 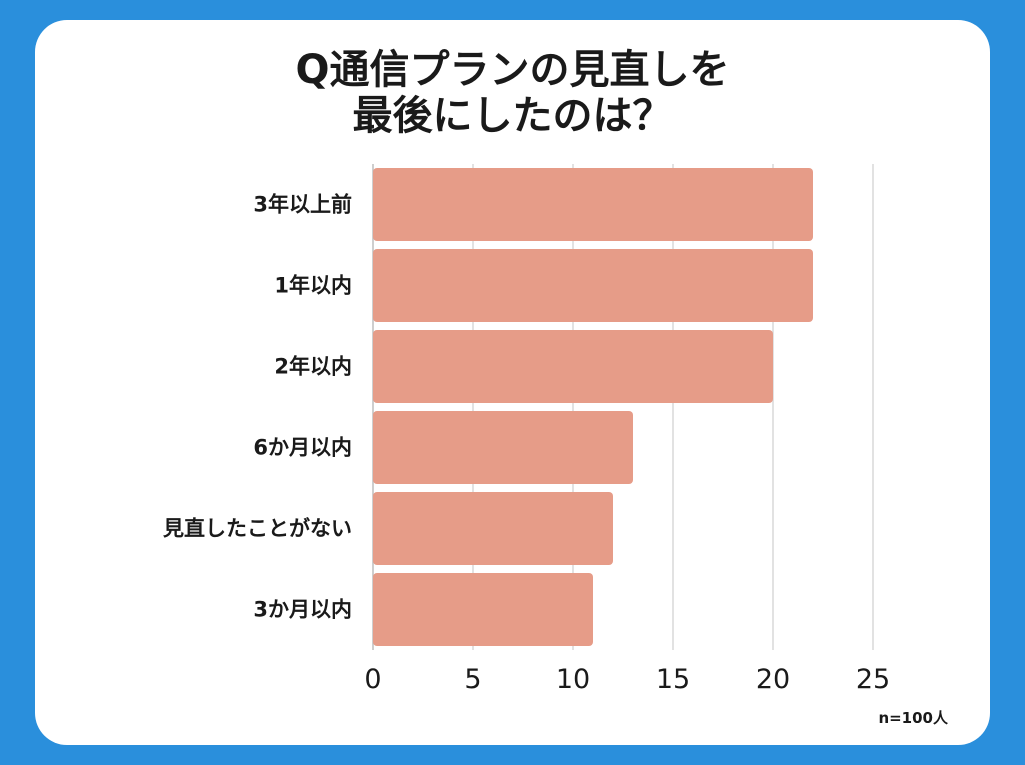 What do you see at coordinates (302, 205) in the screenshot?
I see `category-label-0: 3年以上前` at bounding box center [302, 205].